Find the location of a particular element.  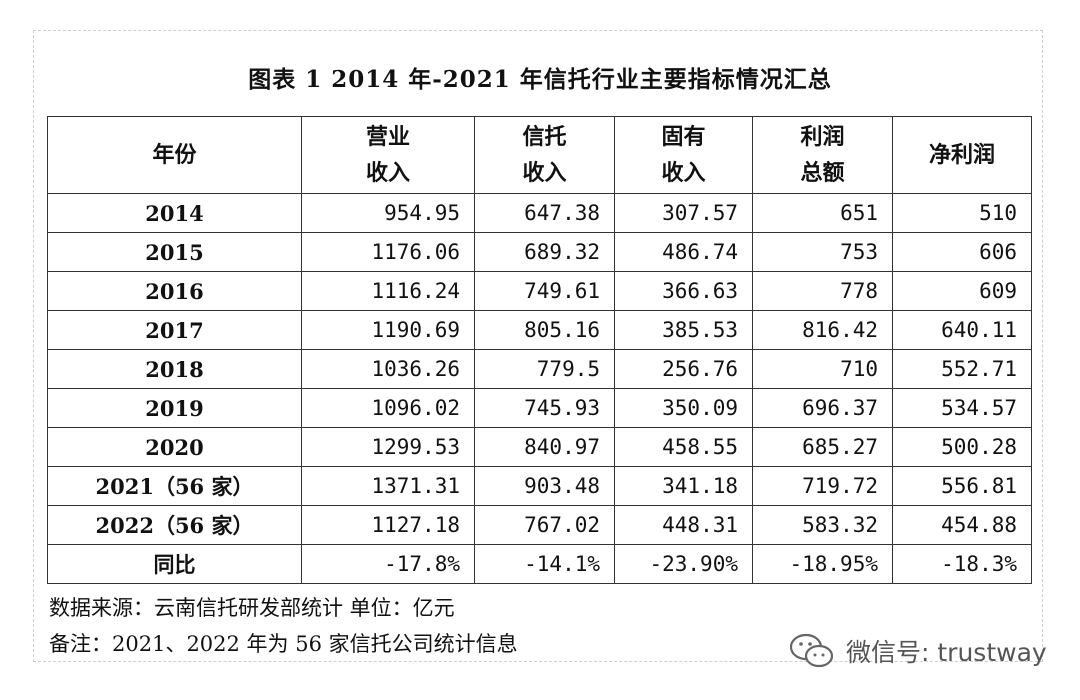

column-header: 利润 总额 is located at coordinates (822, 155).